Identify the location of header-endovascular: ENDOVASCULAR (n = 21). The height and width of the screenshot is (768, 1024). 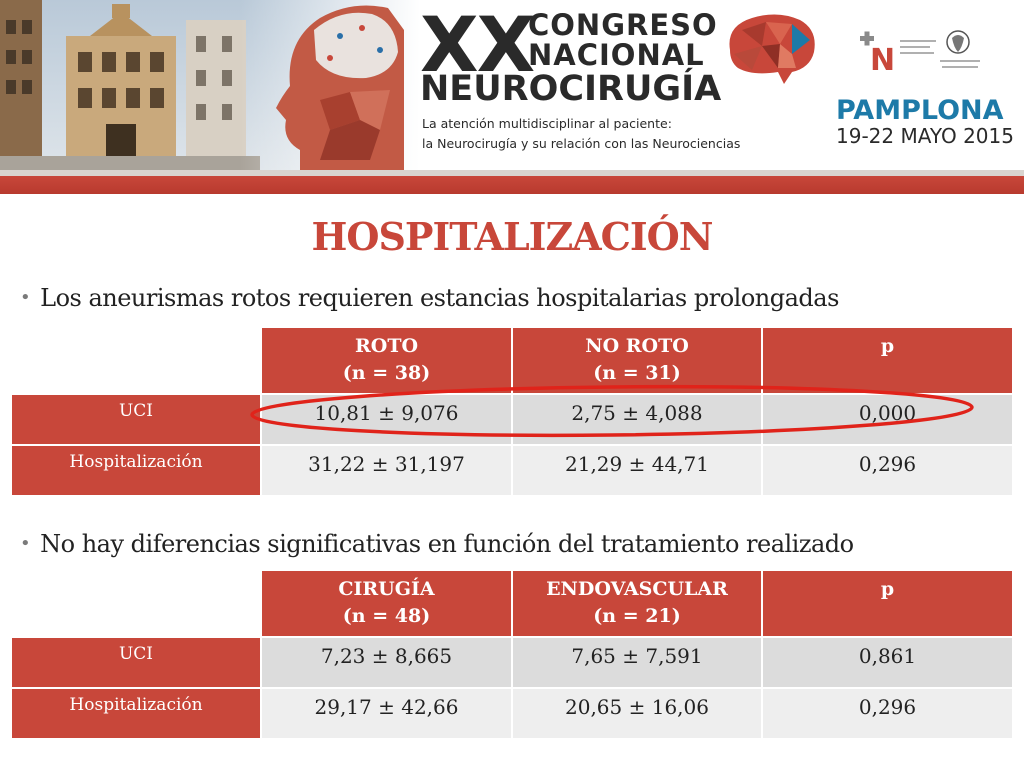
(637, 603).